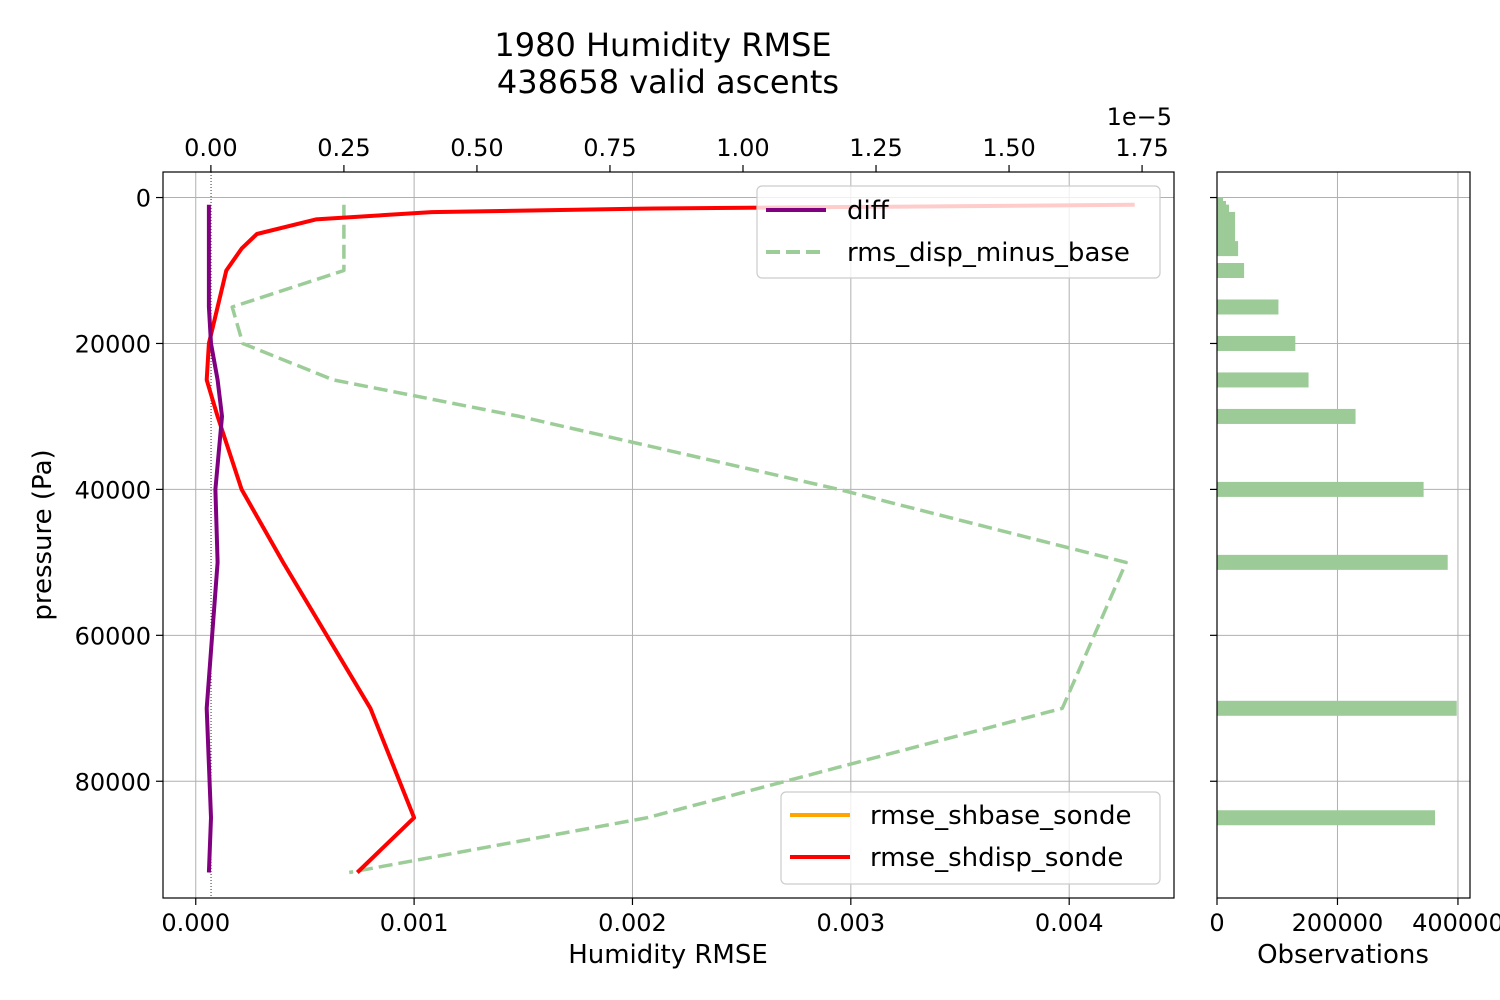 This screenshot has width=1500, height=1000. What do you see at coordinates (210, 148) in the screenshot?
I see `top-x-tick-label-0: 0.00` at bounding box center [210, 148].